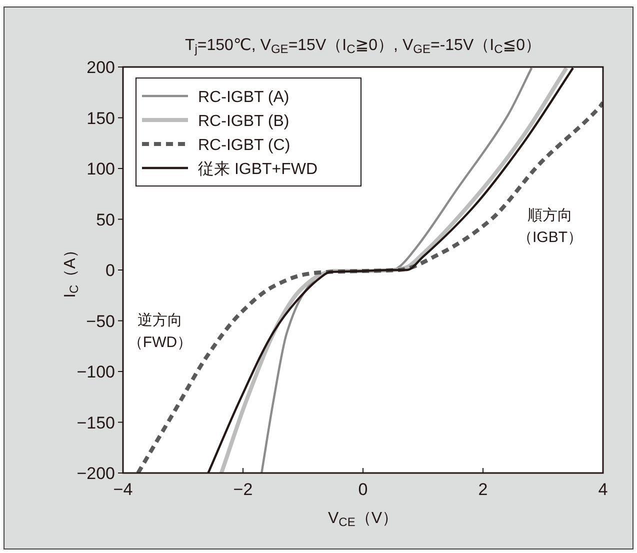 Image resolution: width=637 pixels, height=553 pixels. What do you see at coordinates (160, 331) in the screenshot?
I see `annotation: 逆方向（FWD）` at bounding box center [160, 331].